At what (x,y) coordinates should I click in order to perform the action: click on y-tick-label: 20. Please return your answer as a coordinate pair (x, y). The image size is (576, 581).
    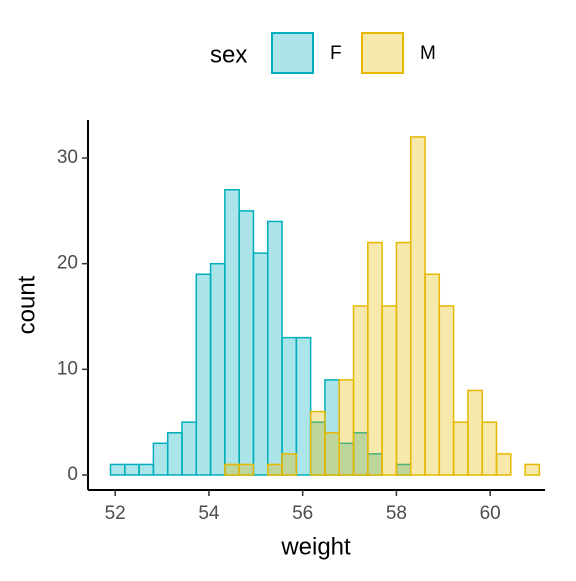
    Looking at the image, I should click on (67, 263).